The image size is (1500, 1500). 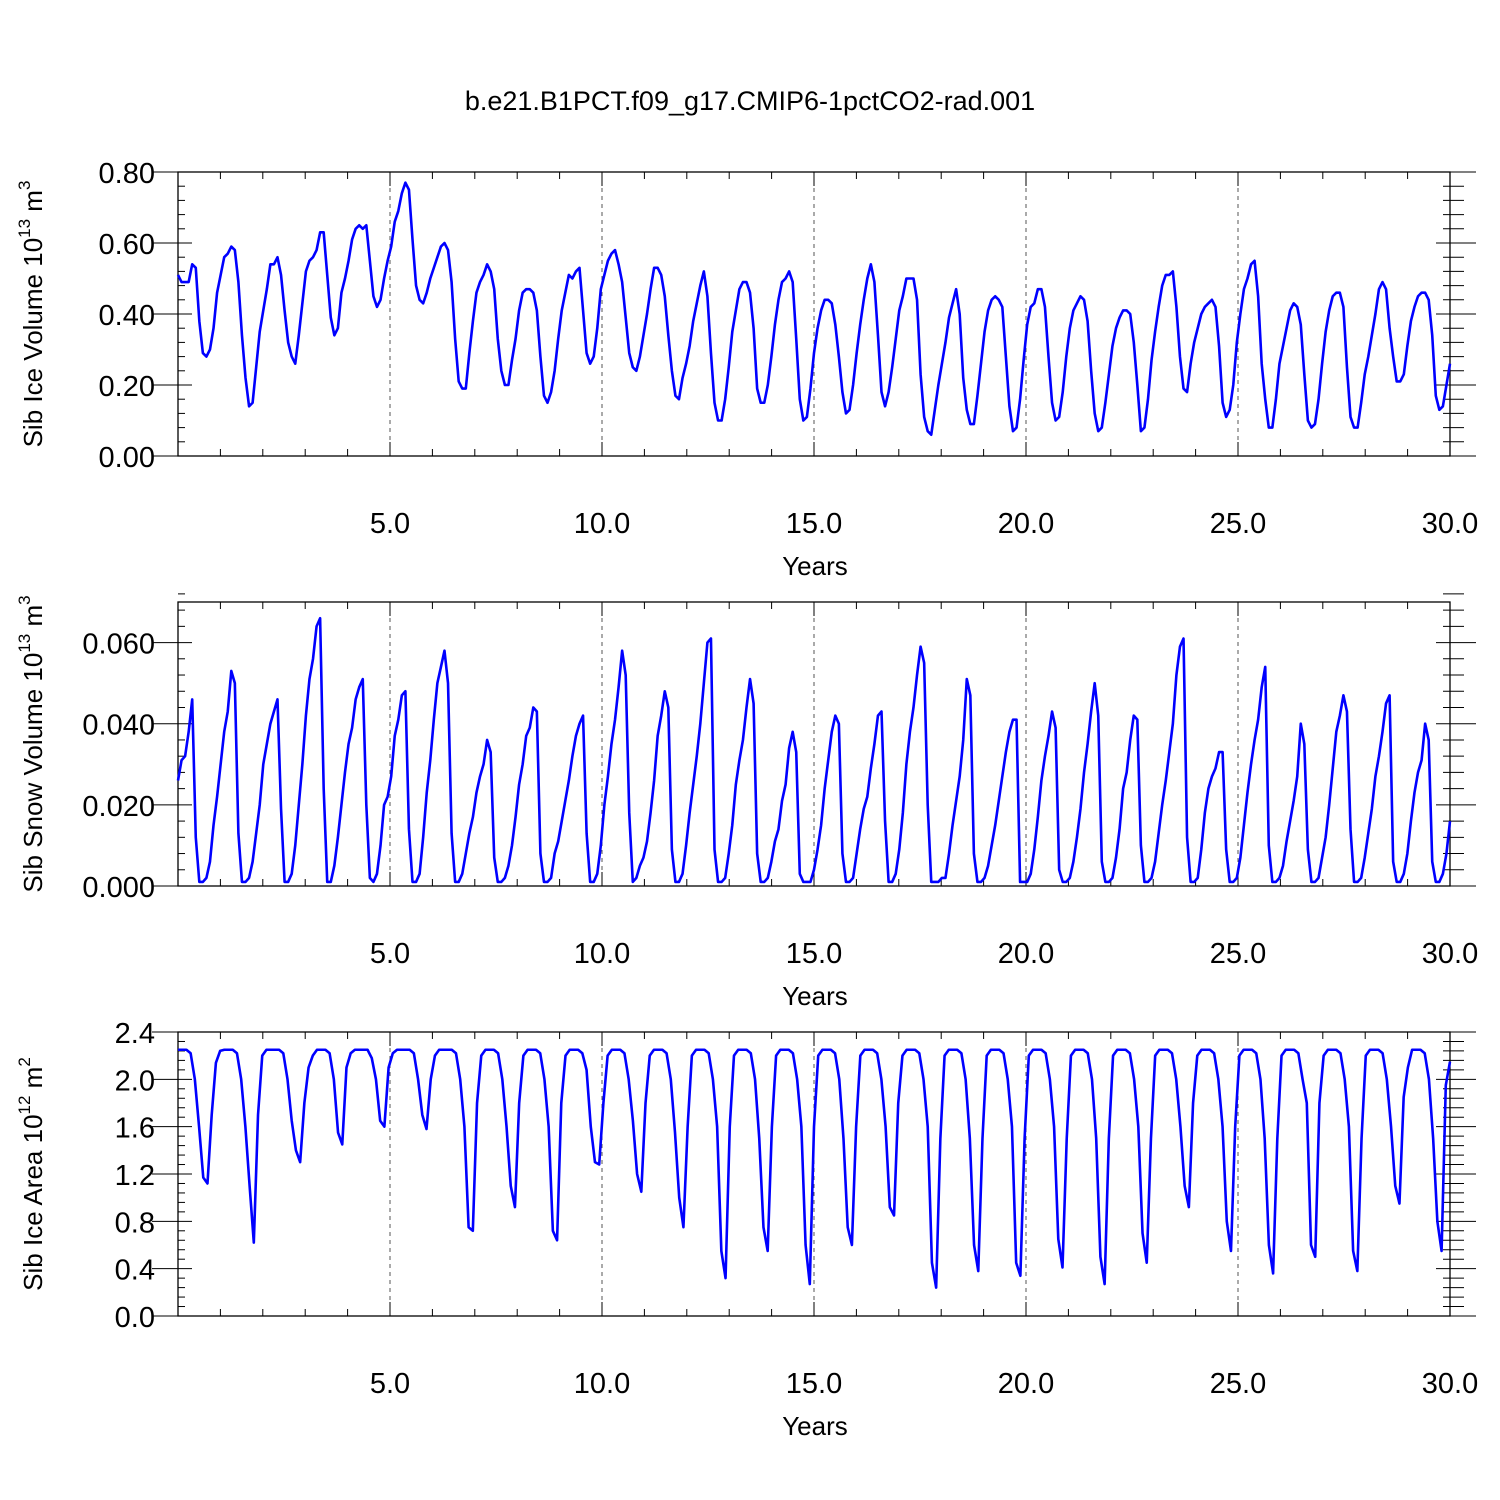 What do you see at coordinates (127, 387) in the screenshot?
I see `y-tick-label: 0.20` at bounding box center [127, 387].